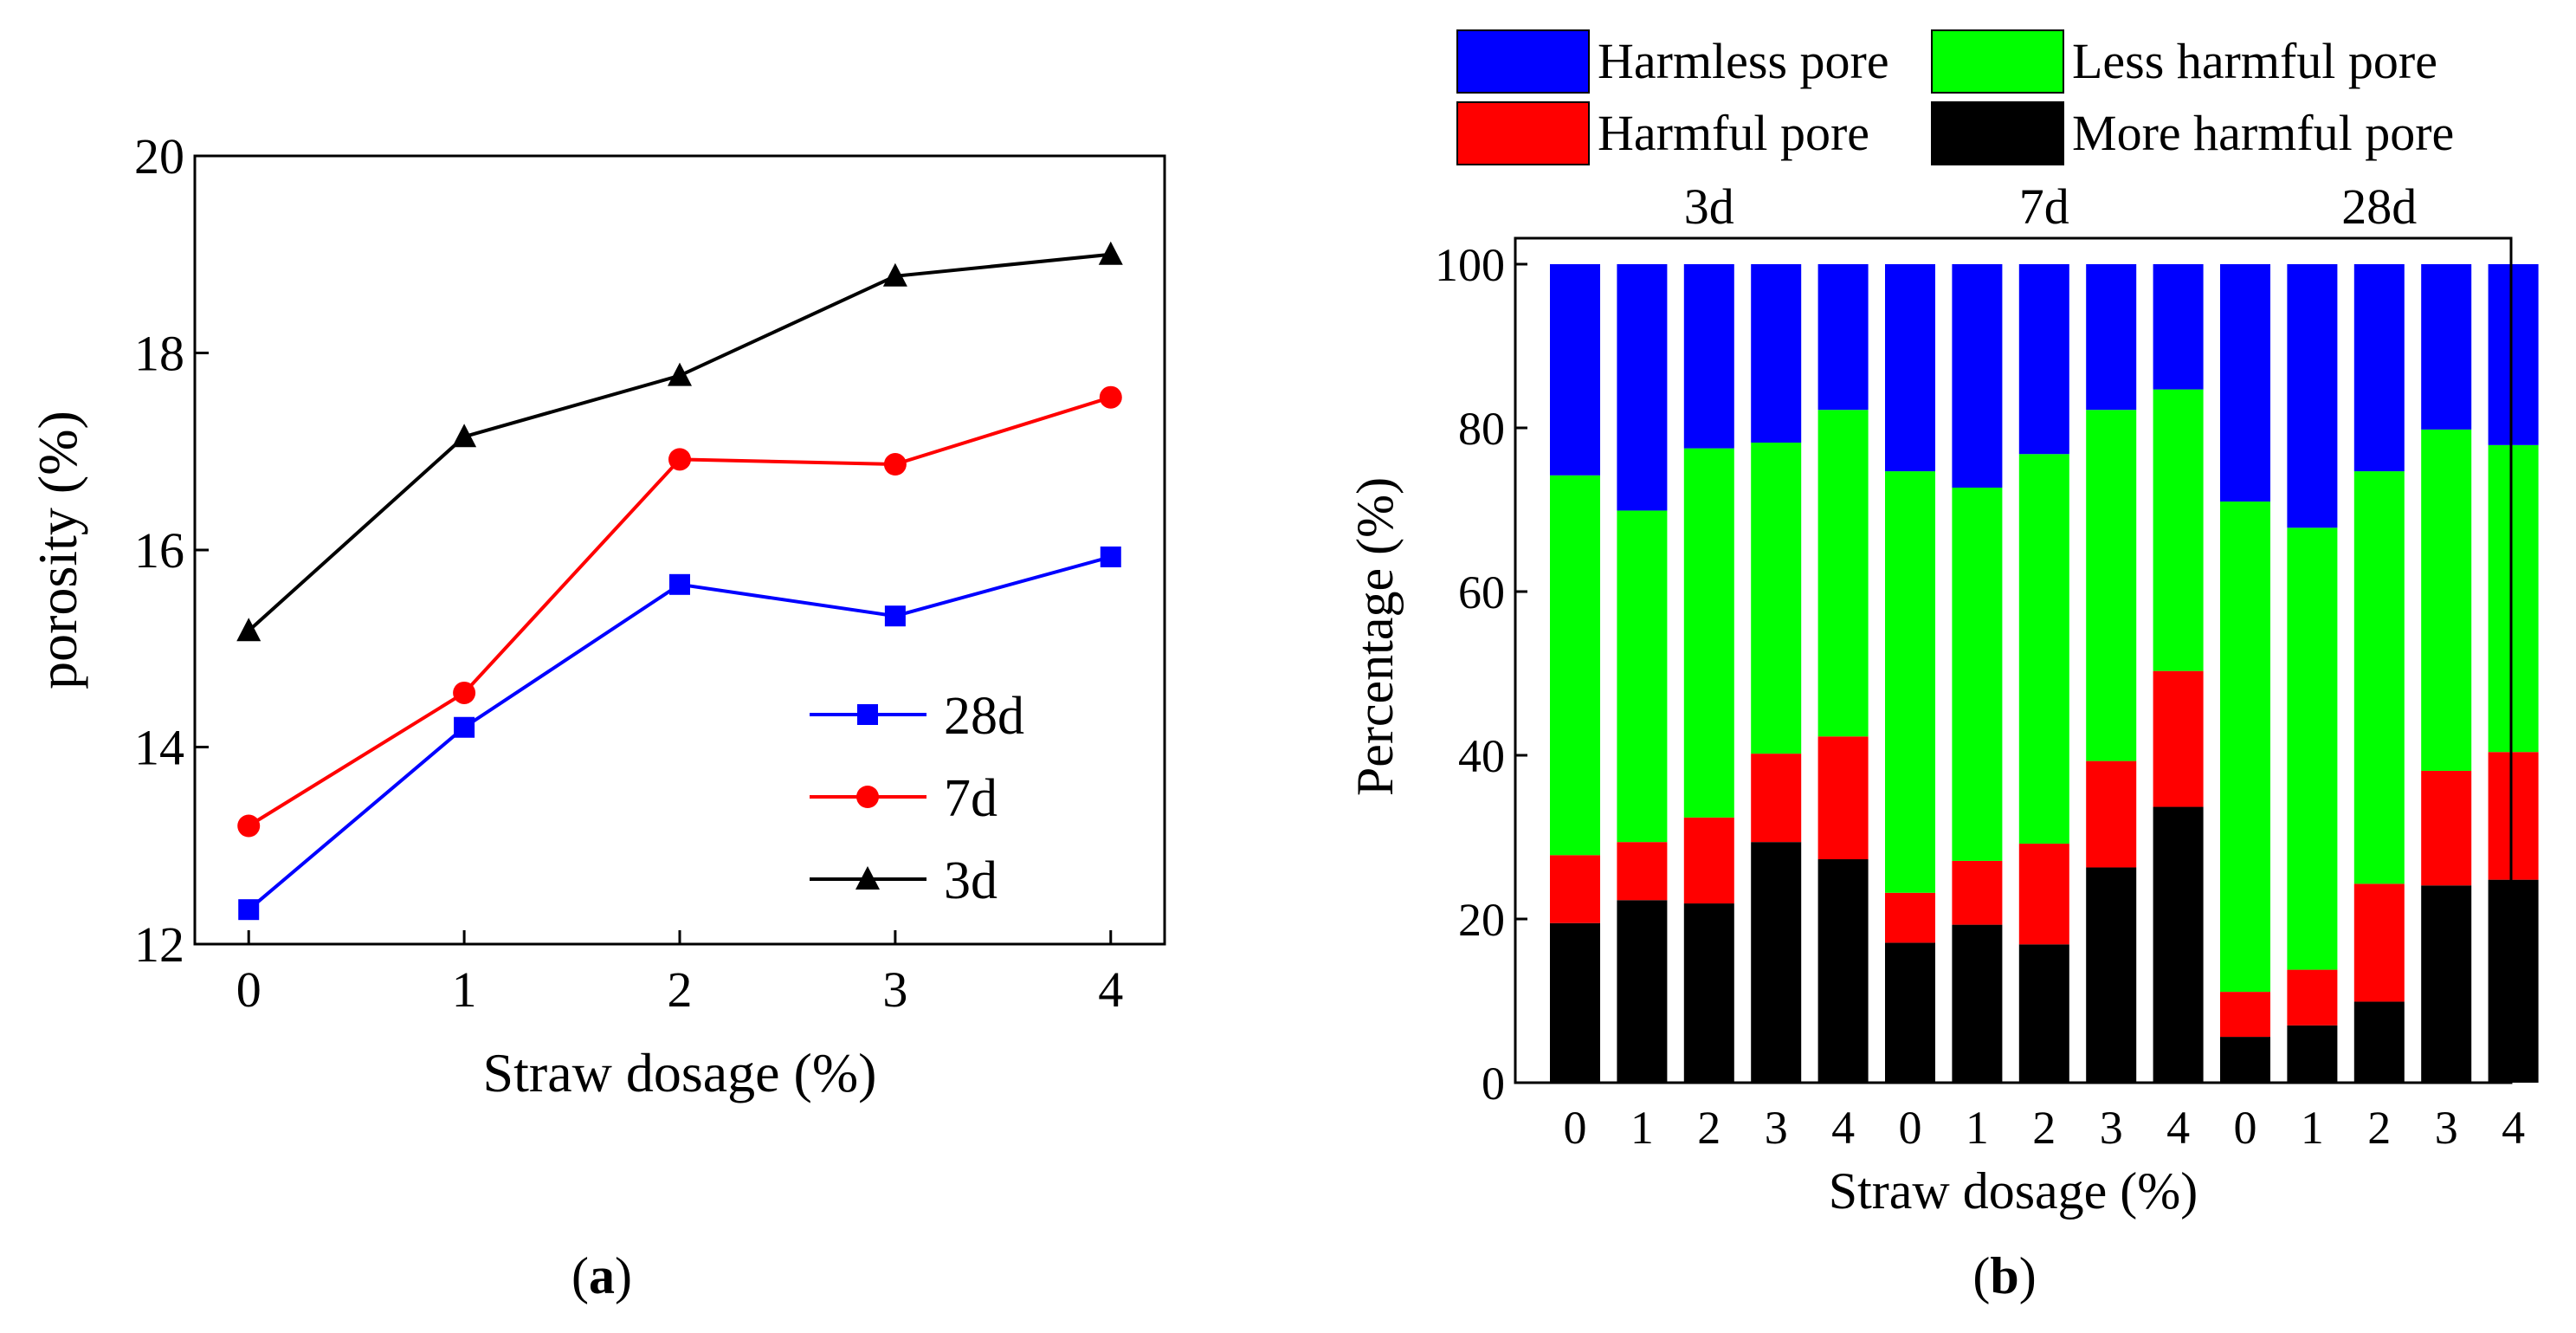 This screenshot has height=1333, width=2576. What do you see at coordinates (1523, 61) in the screenshot?
I see `legend-swatch-harmless-pore` at bounding box center [1523, 61].